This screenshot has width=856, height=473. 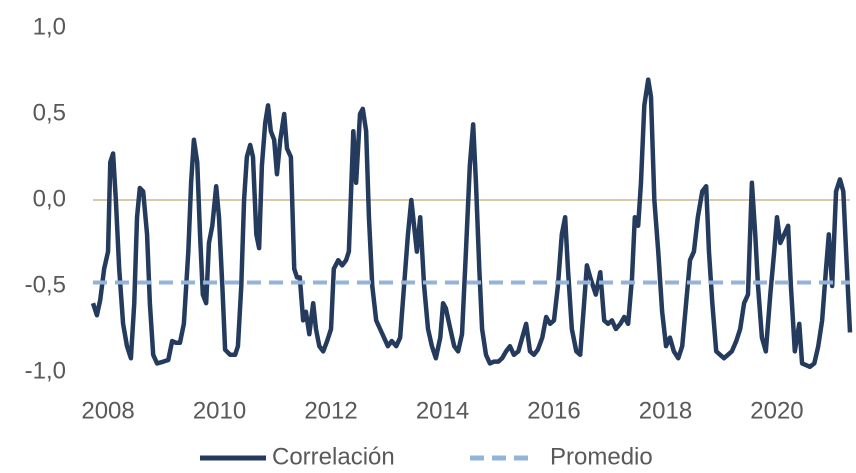 I want to click on x-tick-label: 2014, so click(x=442, y=410).